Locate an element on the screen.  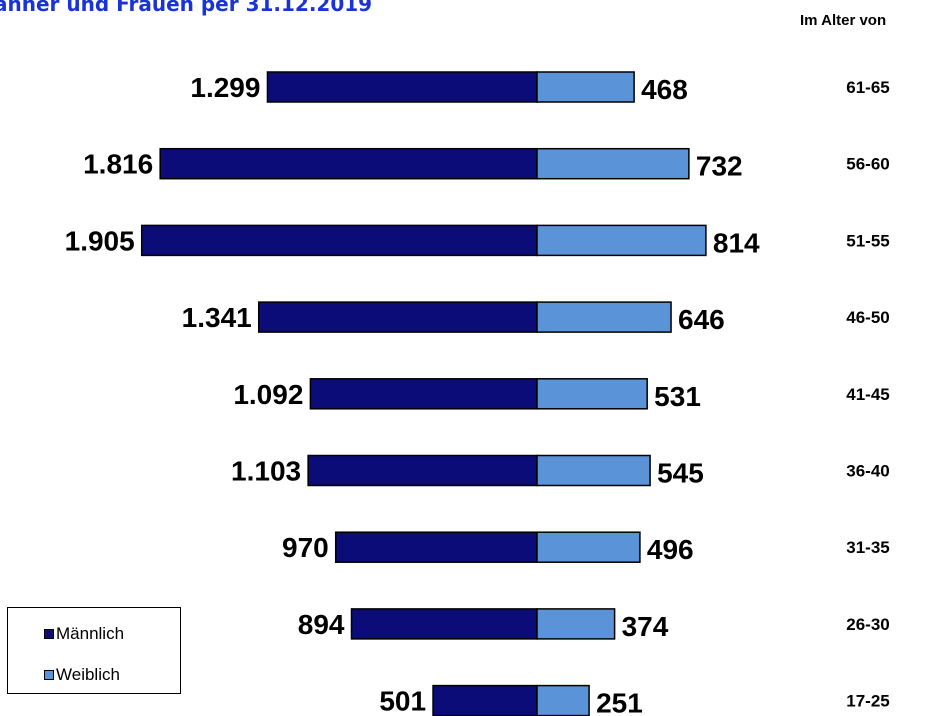
category-label-31-35: 31-35 is located at coordinates (867, 547).